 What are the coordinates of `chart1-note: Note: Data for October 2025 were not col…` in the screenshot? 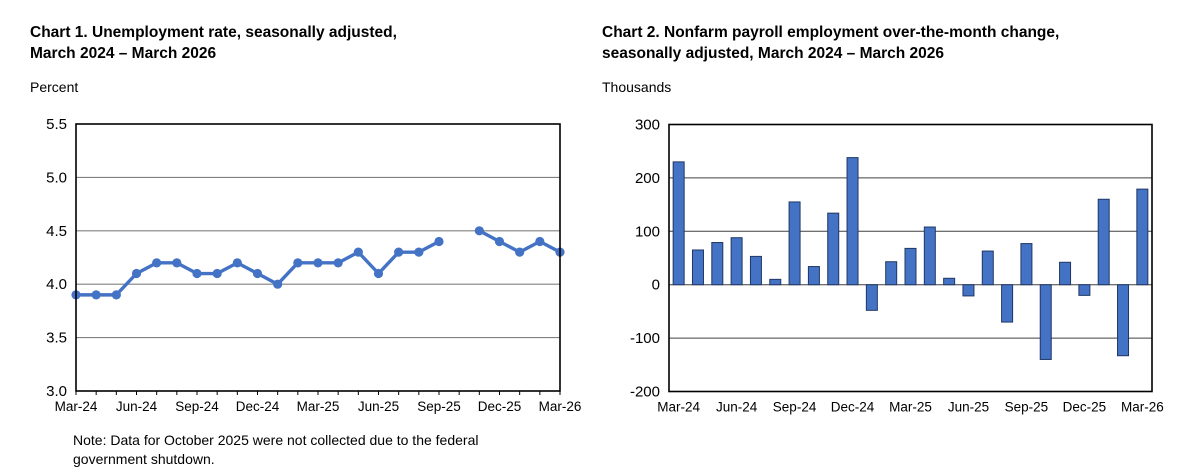 It's located at (276, 449).